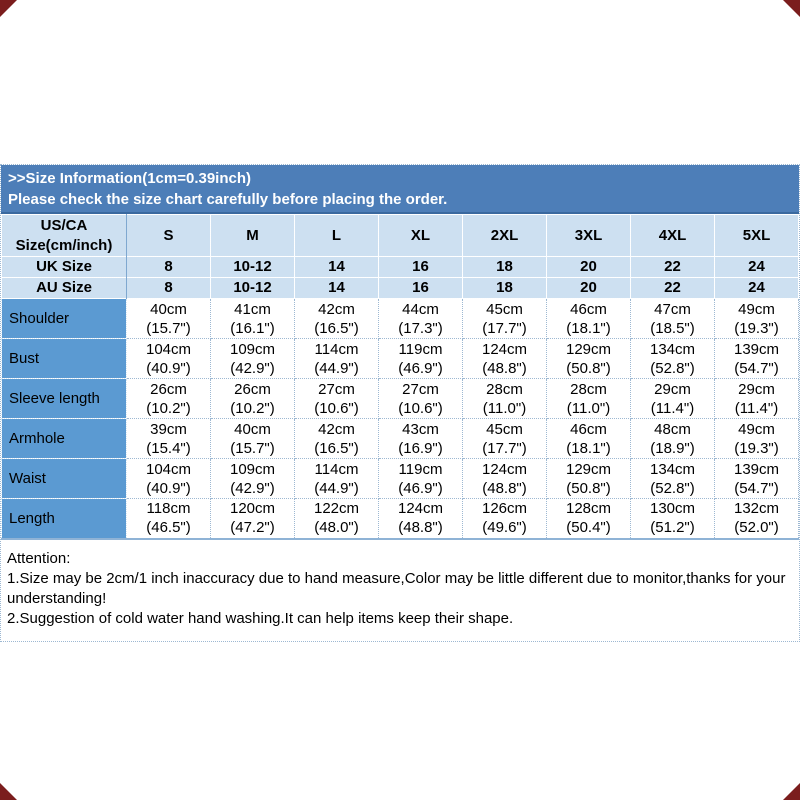  I want to click on measurement-cell: 128cm (50.4"), so click(588, 518).